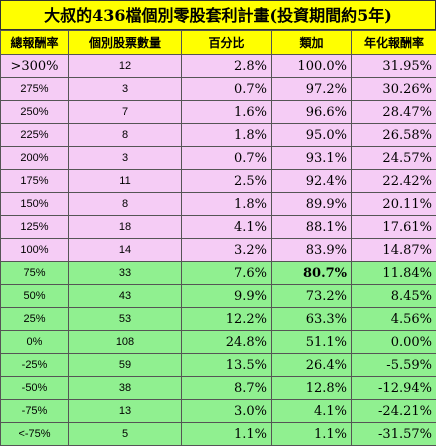 Image resolution: width=436 pixels, height=446 pixels. Describe the element at coordinates (312, 135) in the screenshot. I see `cumulative-cell: 95.0%` at that location.